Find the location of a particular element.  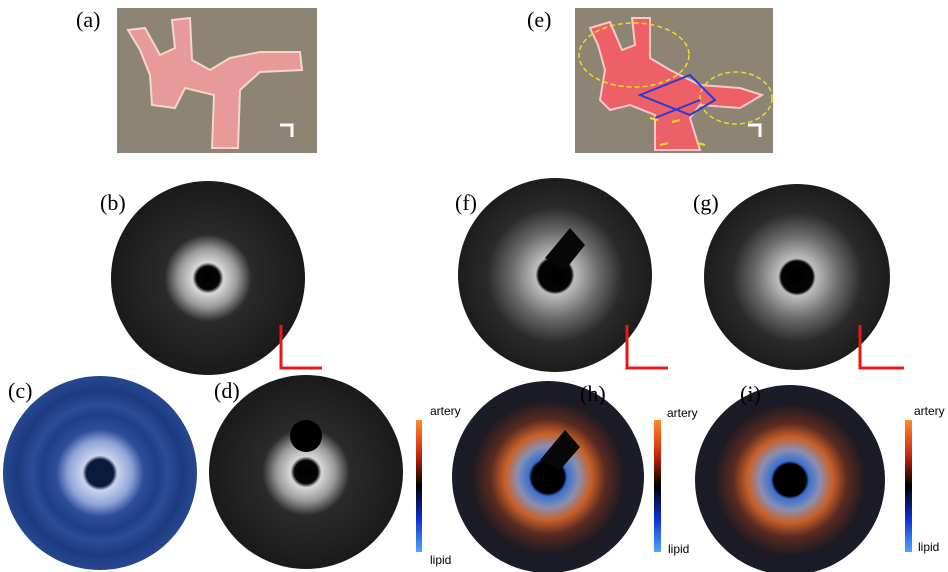

panel-label: (a) is located at coordinates (88, 19).